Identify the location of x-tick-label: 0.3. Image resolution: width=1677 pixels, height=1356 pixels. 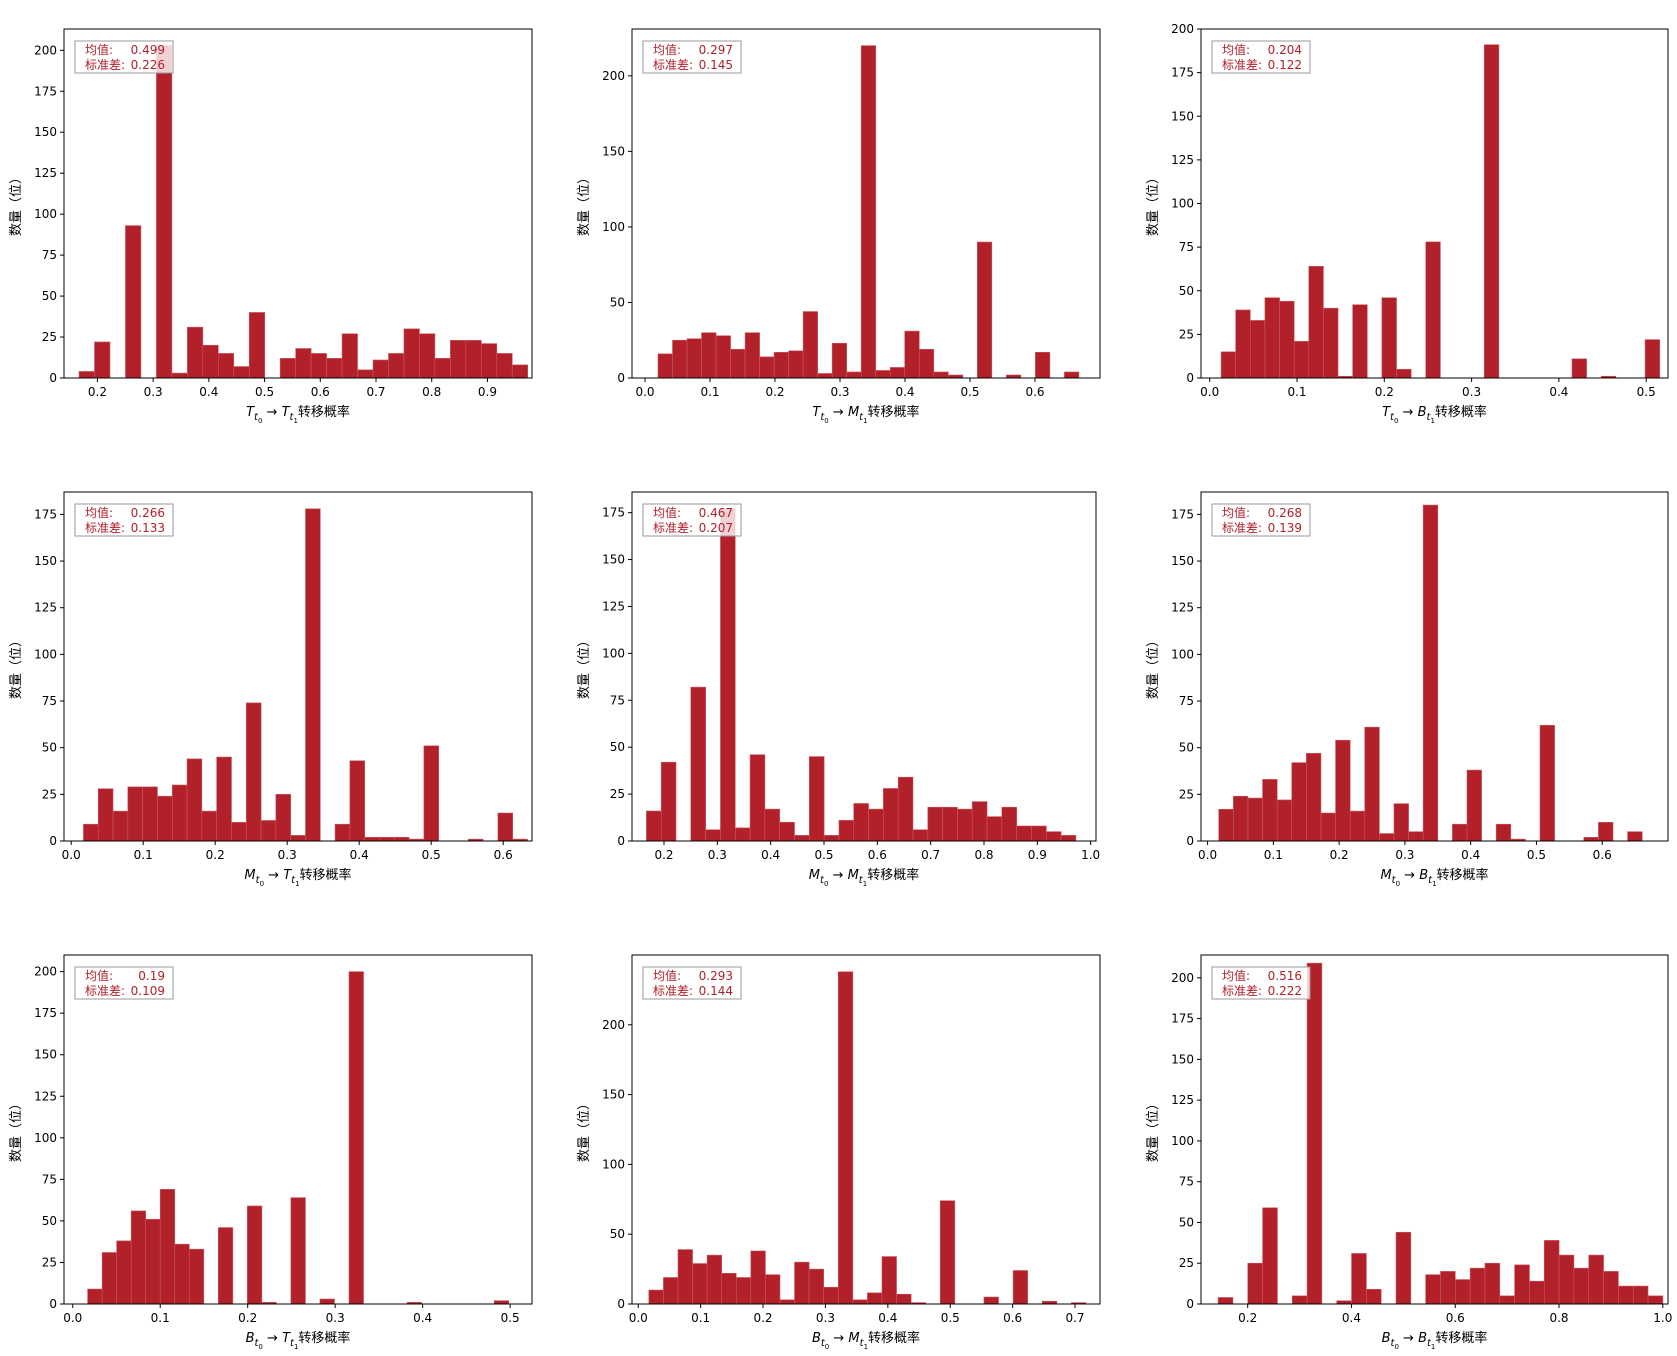
(1404, 855).